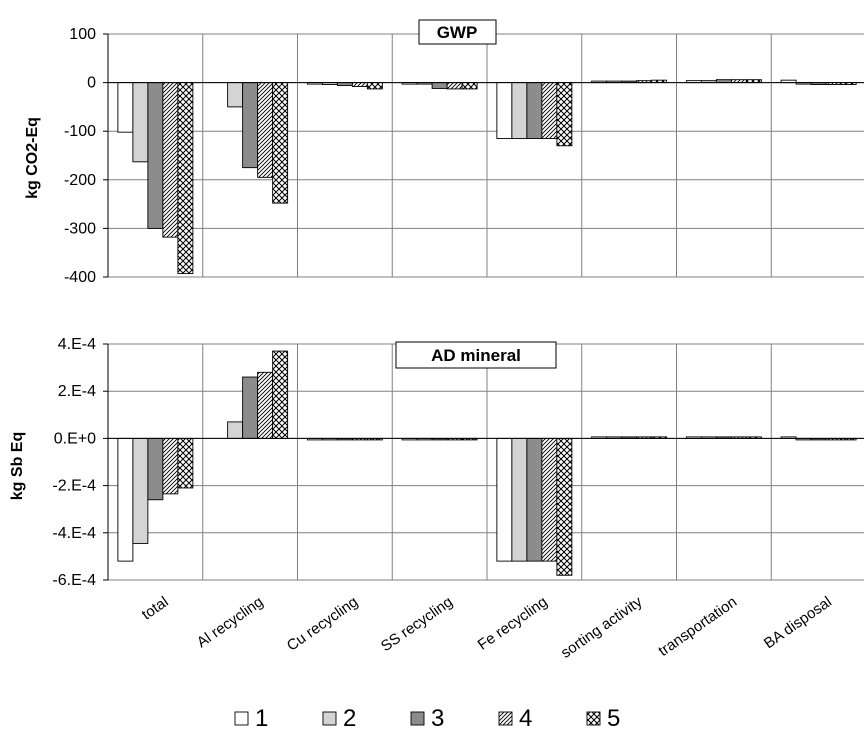  Describe the element at coordinates (417, 624) in the screenshot. I see `category-label-ss-recycling: SS recycling` at that location.